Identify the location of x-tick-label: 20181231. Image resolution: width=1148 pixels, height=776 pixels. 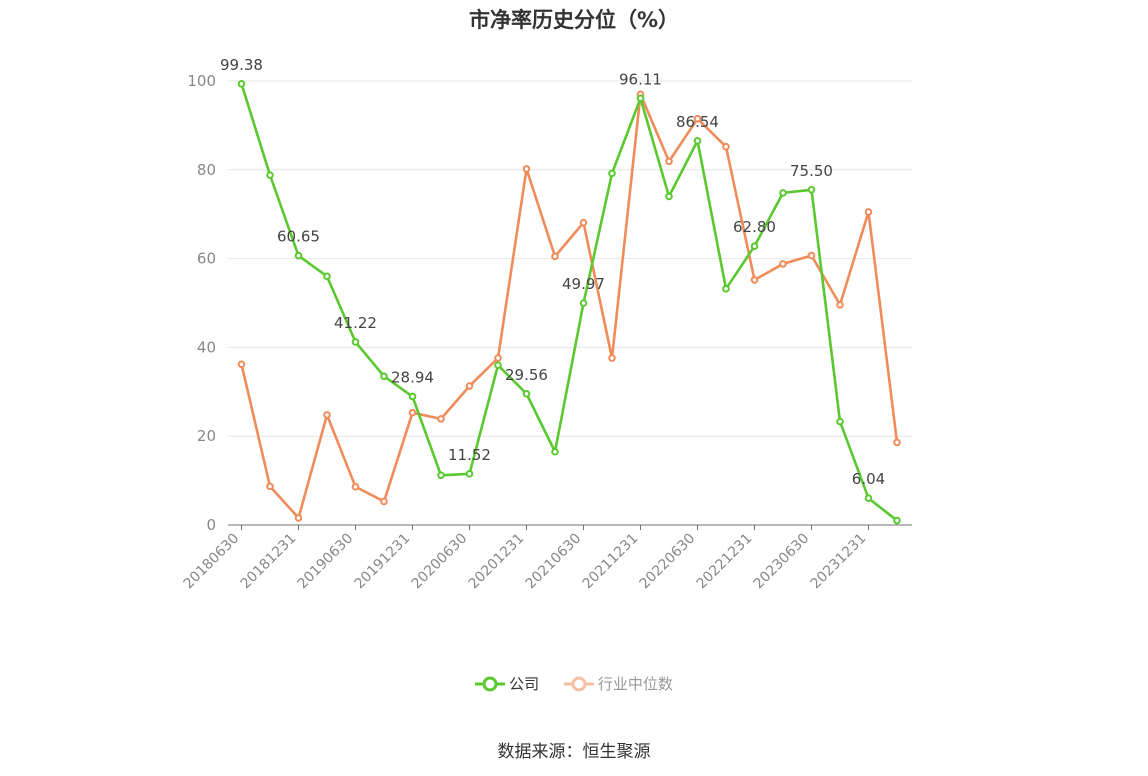
(269, 562).